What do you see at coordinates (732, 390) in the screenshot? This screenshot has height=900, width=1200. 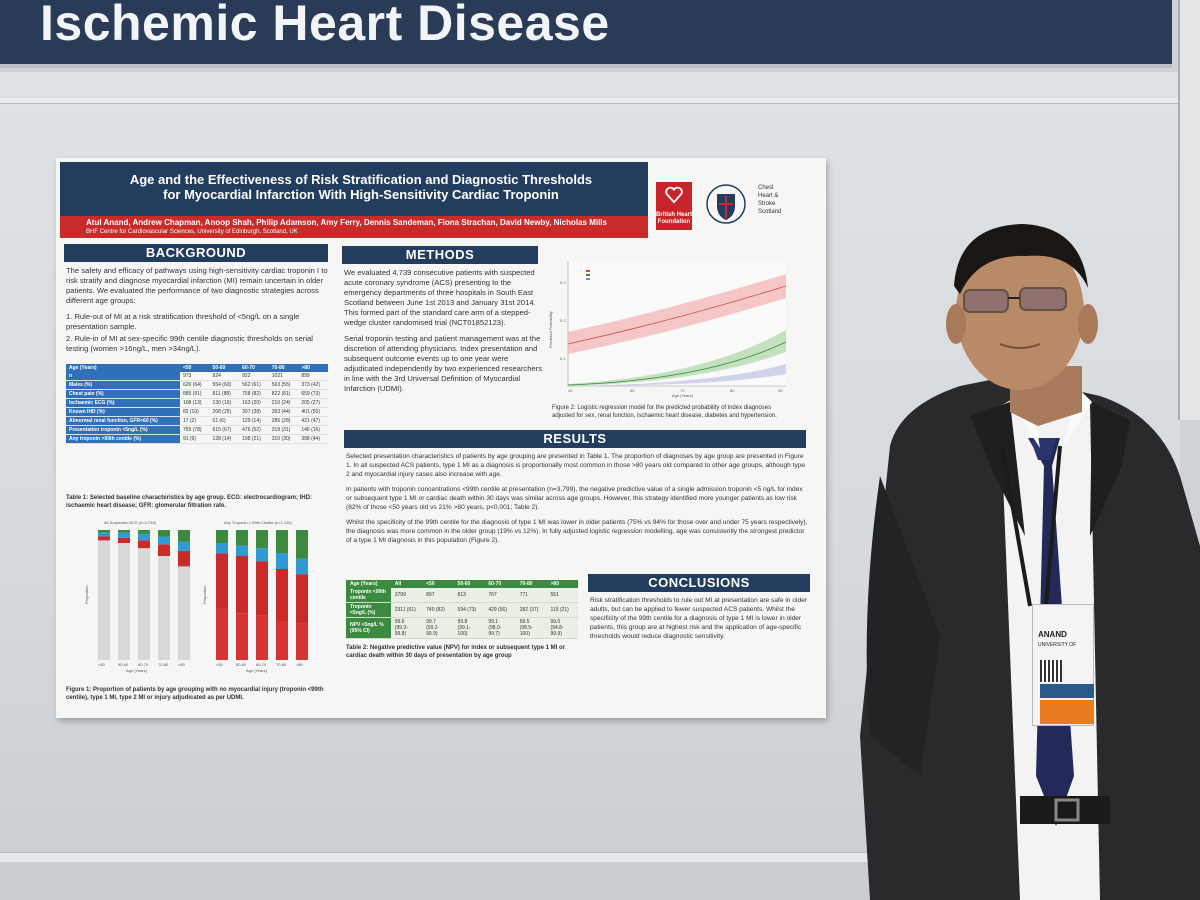 I see `fig2-xtick-4: 80` at bounding box center [732, 390].